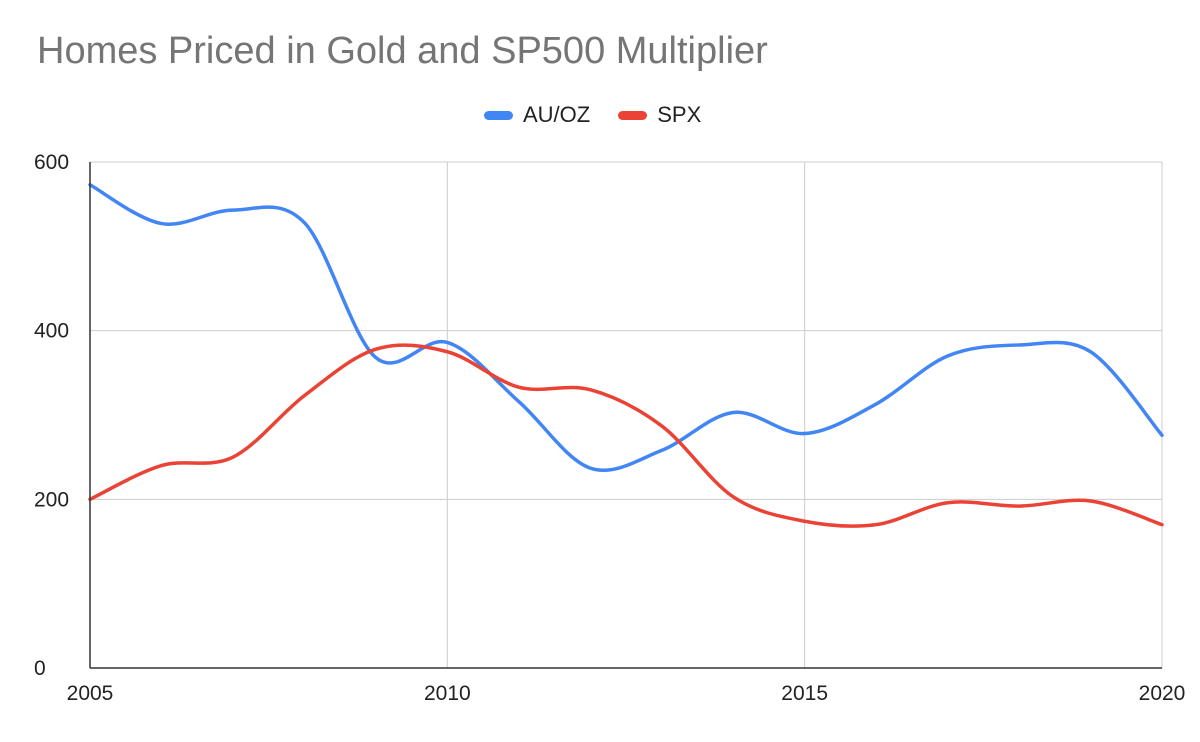 This screenshot has height=742, width=1200. I want to click on x-tick-label: 2010, so click(447, 693).